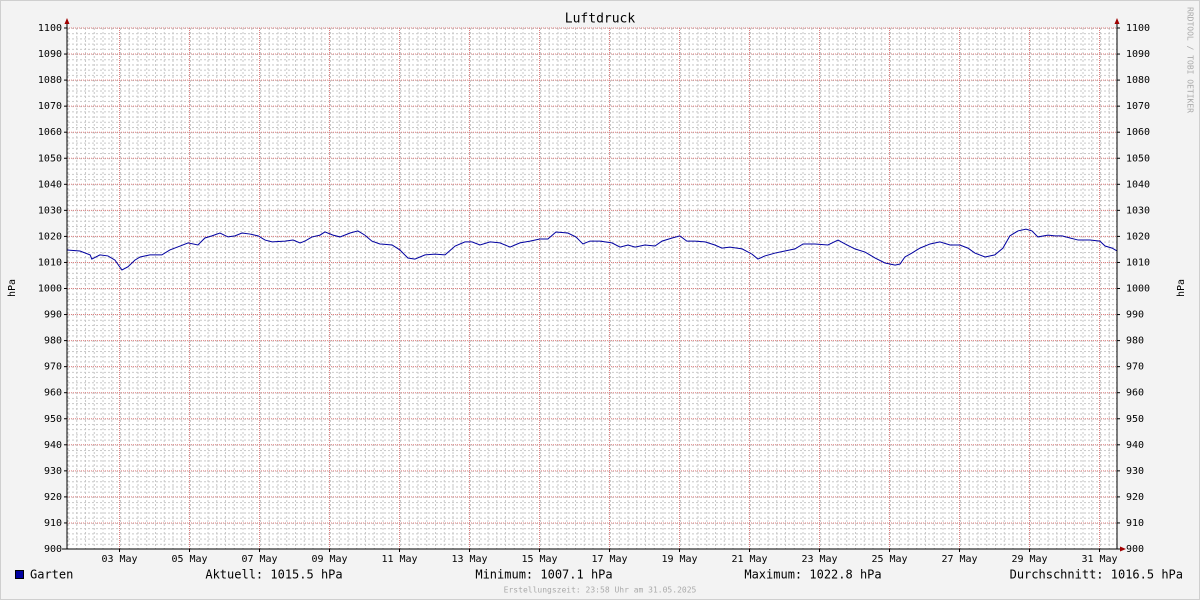 The width and height of the screenshot is (1200, 600). What do you see at coordinates (12, 288) in the screenshot?
I see `y-axis-label: hPa` at bounding box center [12, 288].